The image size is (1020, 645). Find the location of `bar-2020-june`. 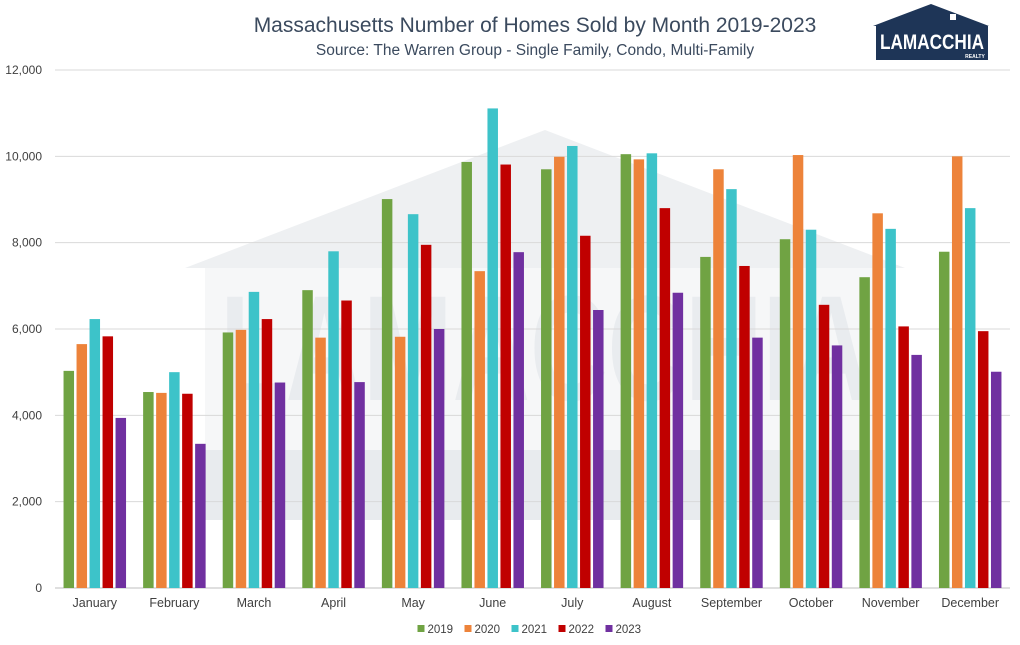

bar-2020-june is located at coordinates (479, 429).